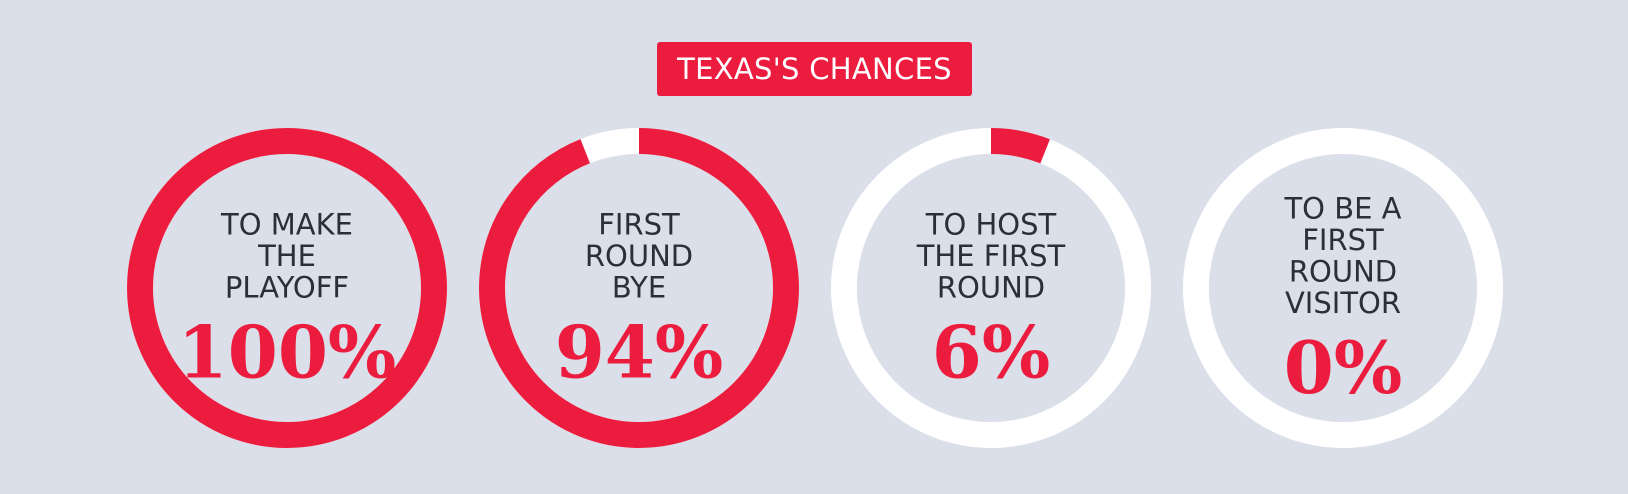 This screenshot has width=1628, height=494. Describe the element at coordinates (1342, 209) in the screenshot. I see `donut-label-line: TO BE A` at that location.